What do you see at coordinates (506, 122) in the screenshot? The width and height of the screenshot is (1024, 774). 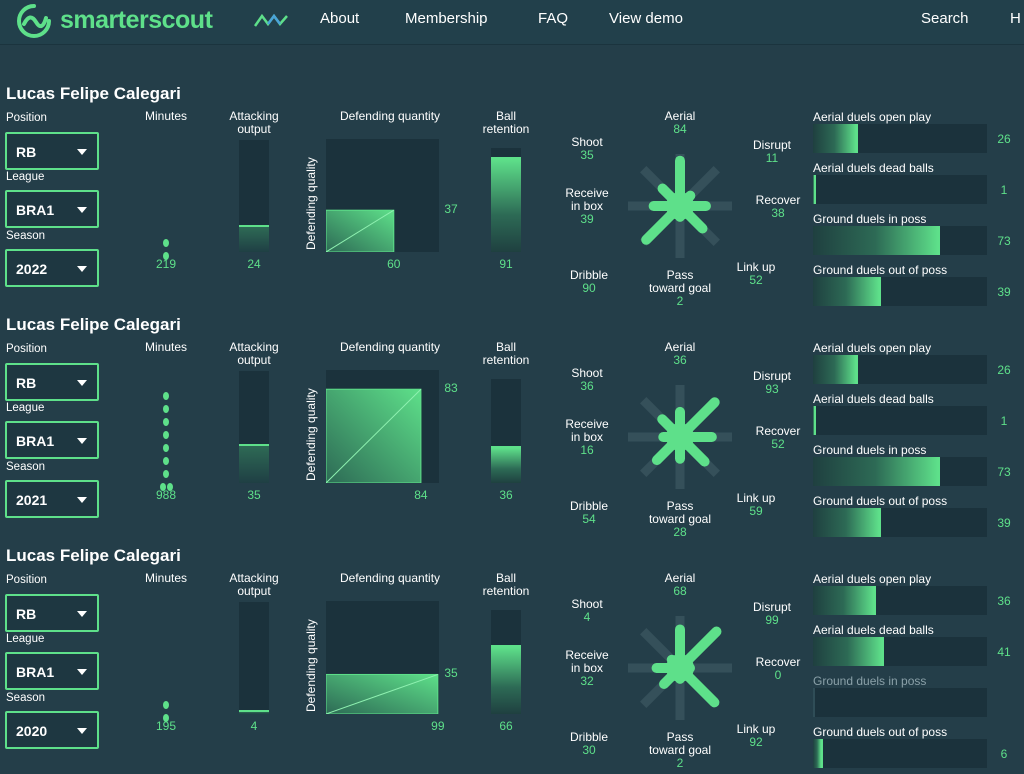 I see `ball-retention-header: Ball retention` at bounding box center [506, 122].